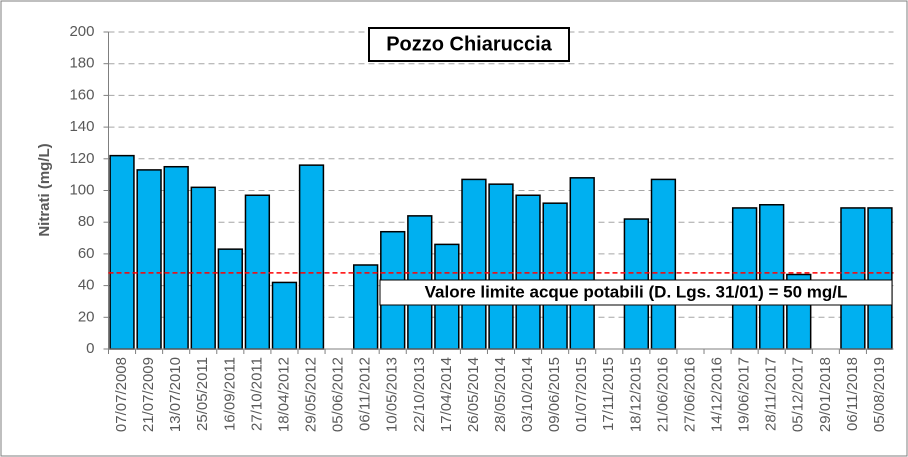  Describe the element at coordinates (771, 394) in the screenshot. I see `x-tick-label: 28/11/2017` at that location.